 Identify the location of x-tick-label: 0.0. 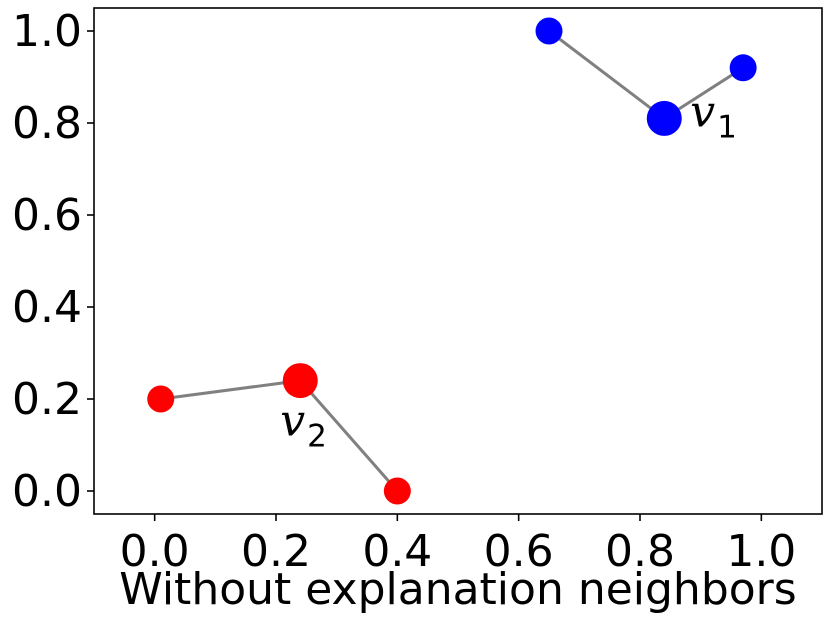
(155, 551).